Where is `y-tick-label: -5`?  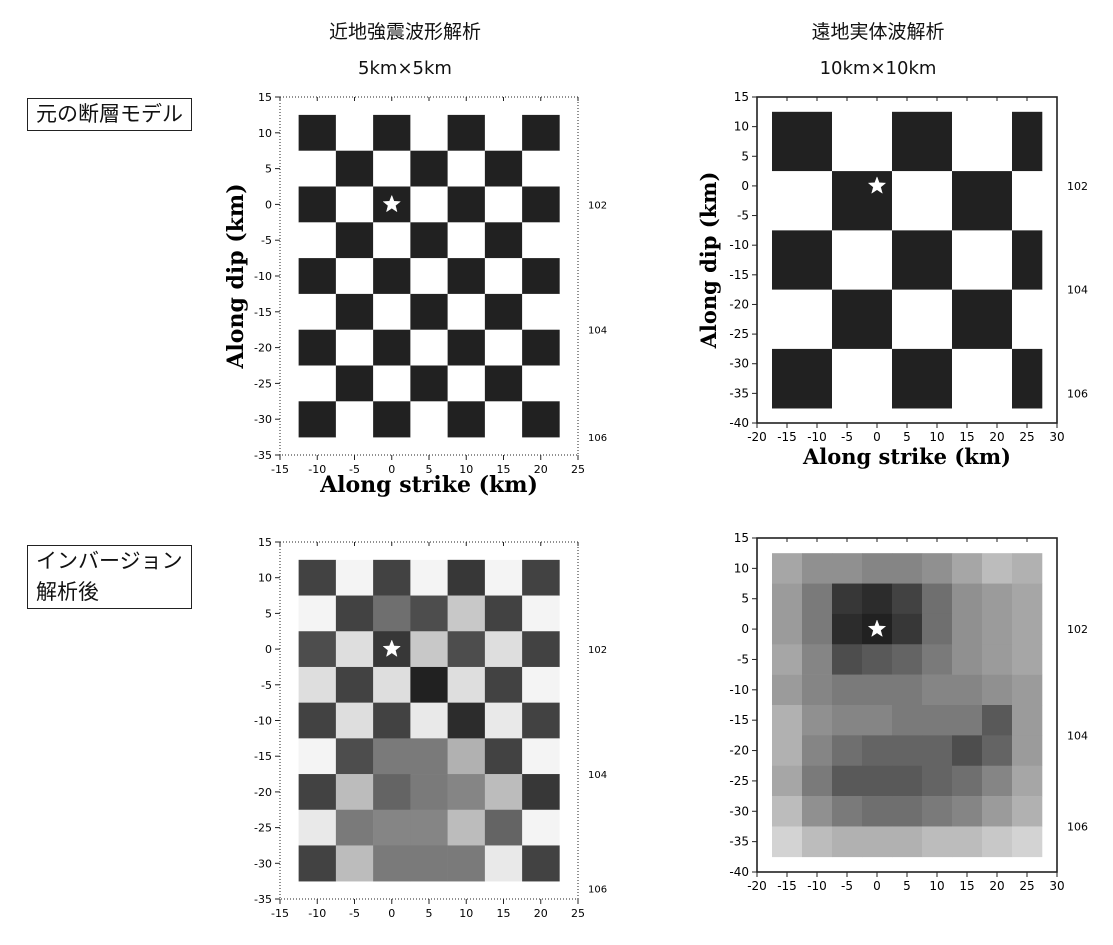 y-tick-label: -5 is located at coordinates (743, 659).